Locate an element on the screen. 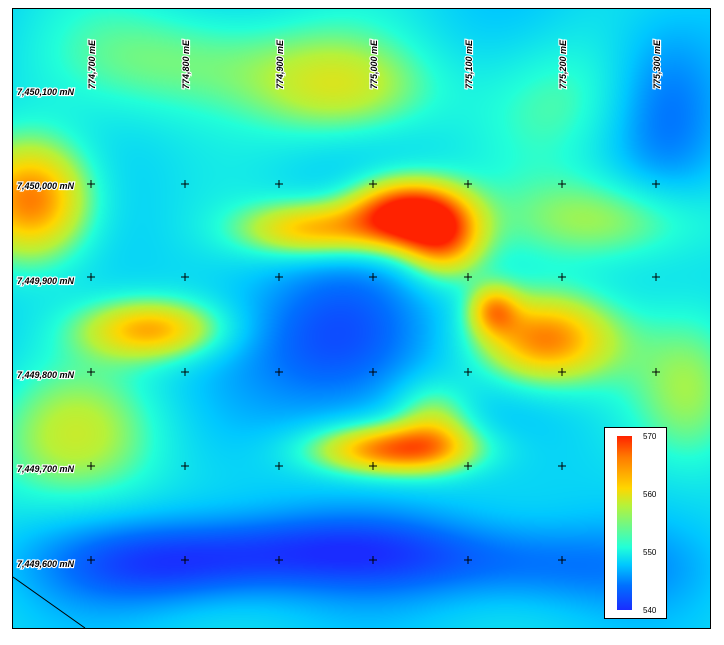 This screenshot has width=724, height=645. easting-label: 774,900 mE is located at coordinates (280, 64).